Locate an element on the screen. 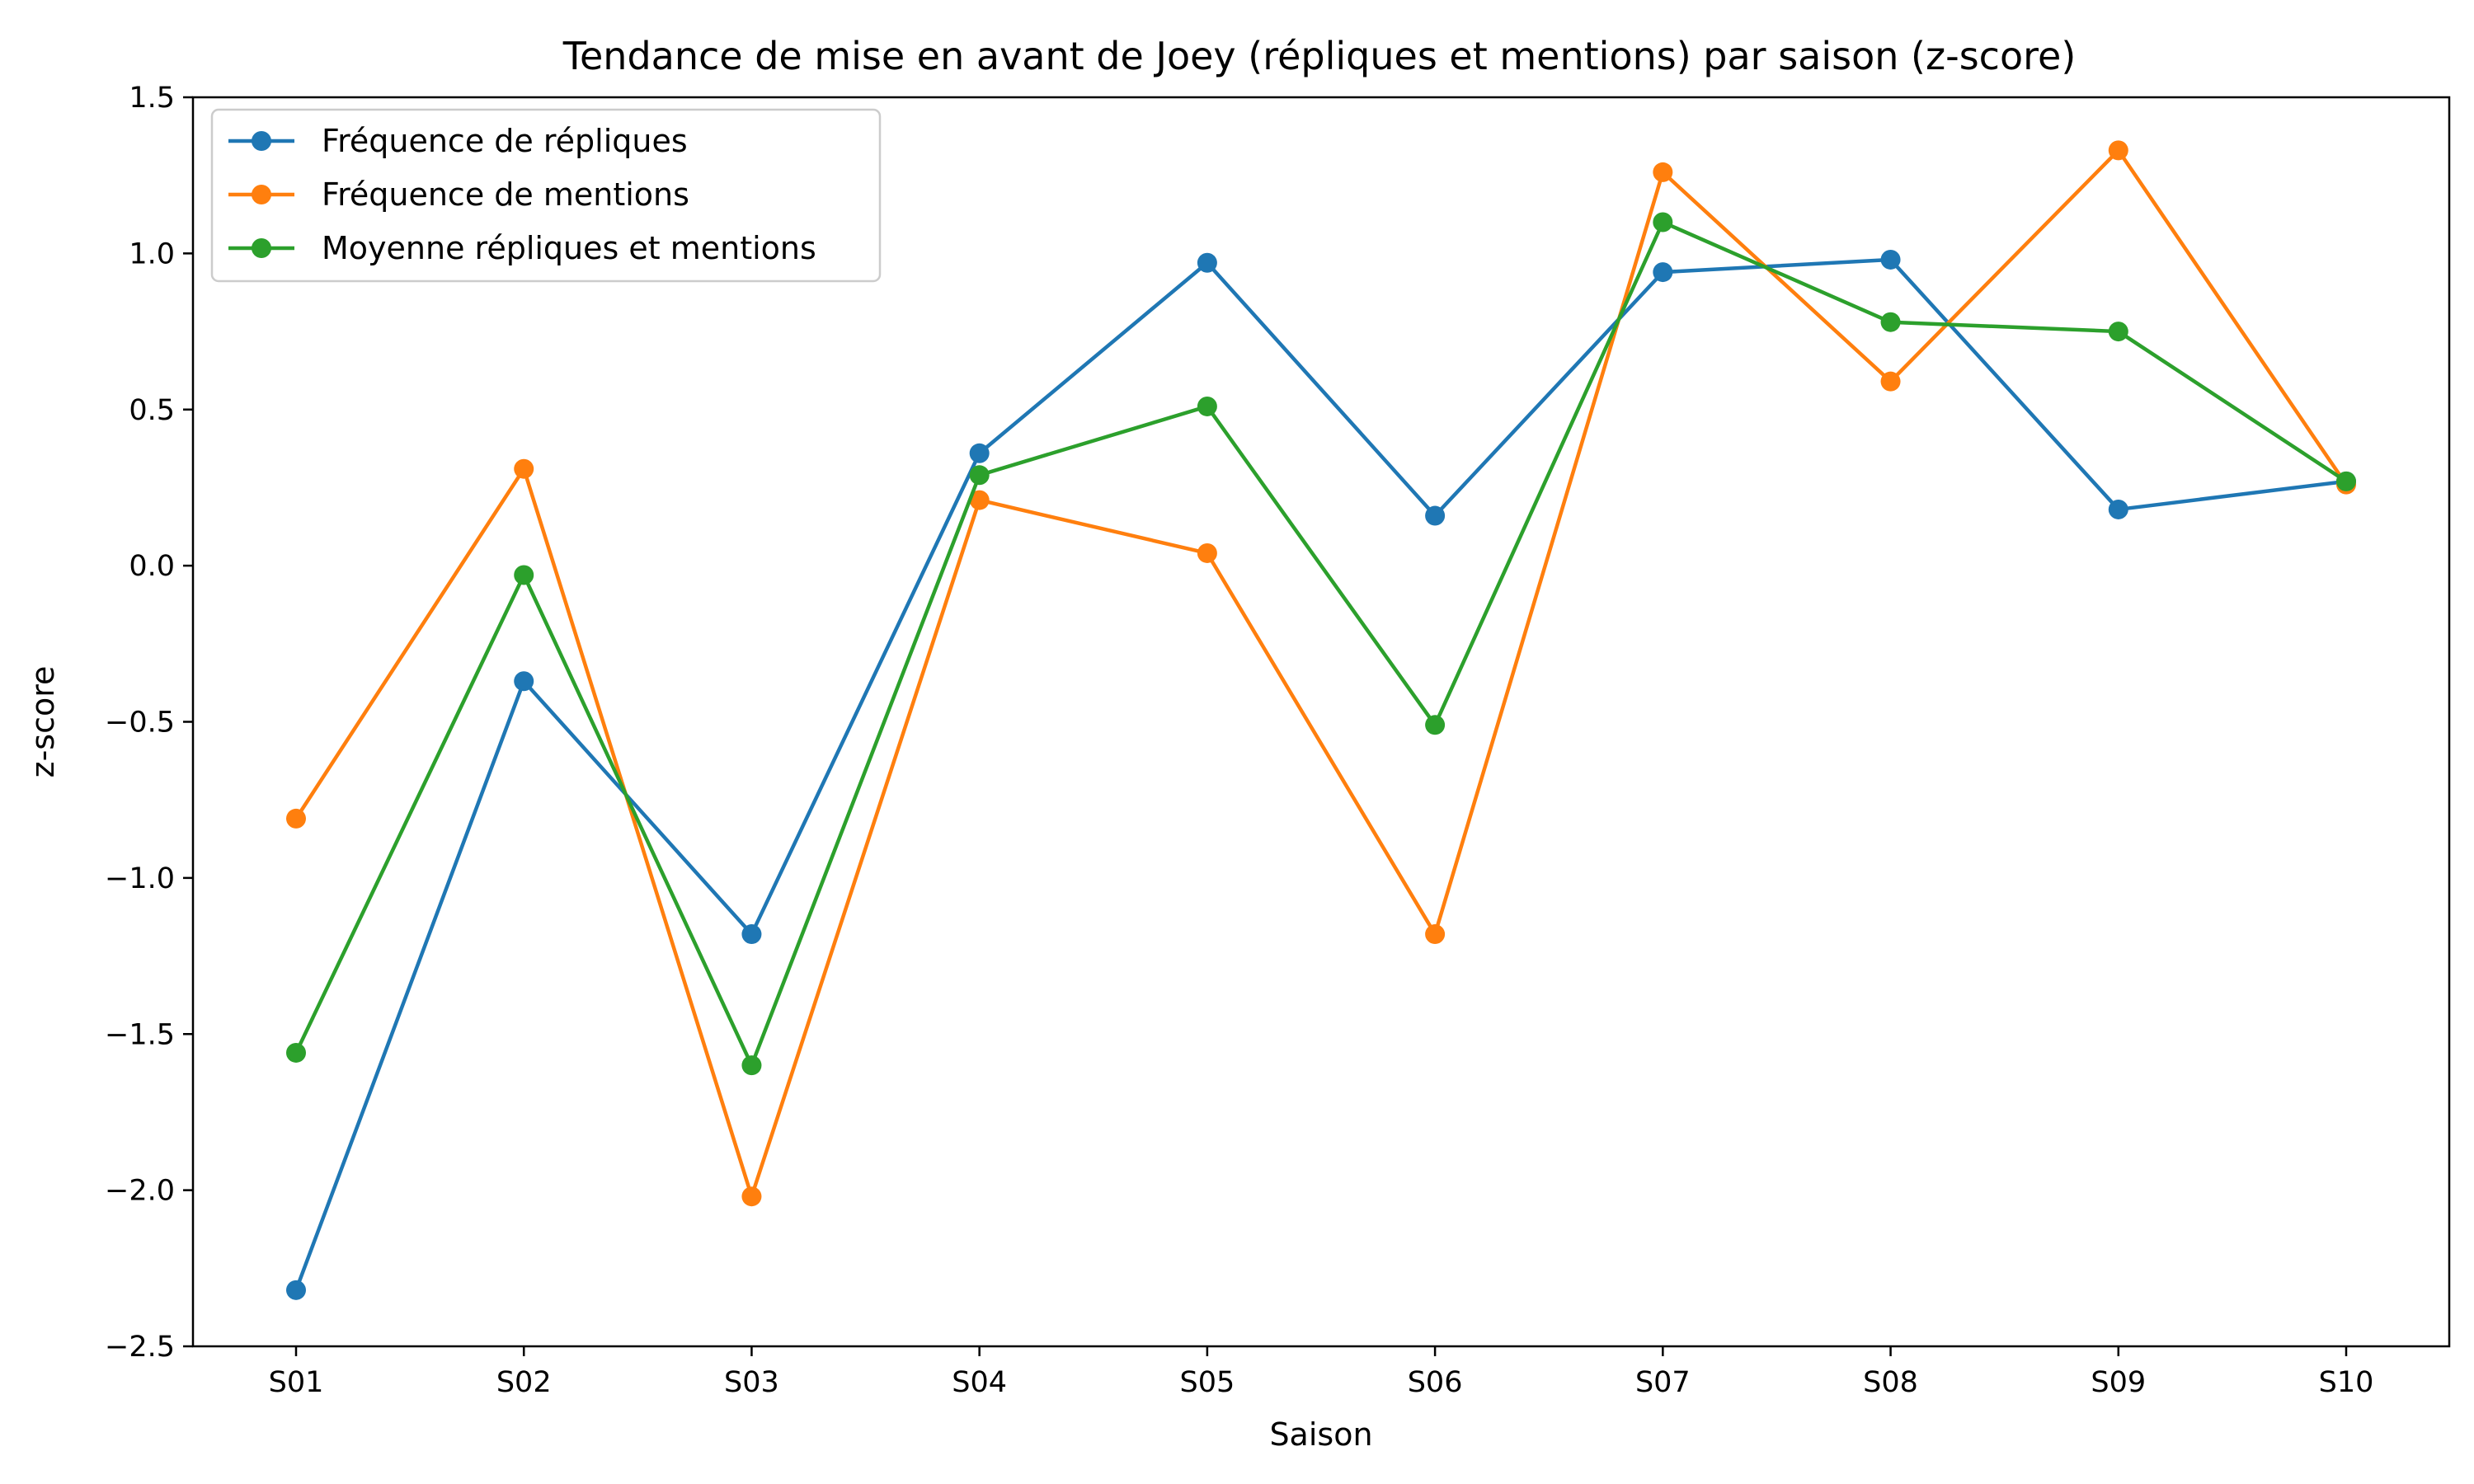 Image resolution: width=2474 pixels, height=1484 pixels. x-tick-label: S04 is located at coordinates (979, 1382).